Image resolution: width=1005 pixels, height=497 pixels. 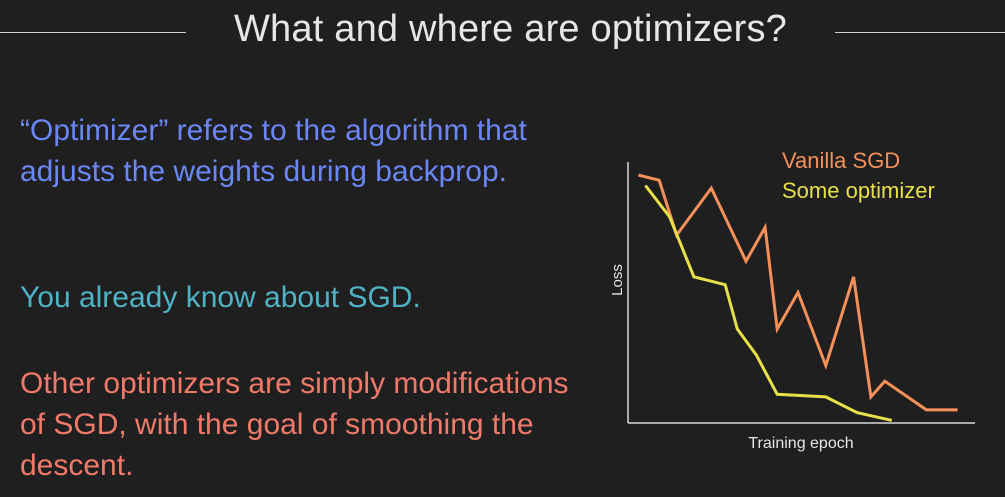 What do you see at coordinates (800, 443) in the screenshot?
I see `x-axis-label: Training epoch` at bounding box center [800, 443].